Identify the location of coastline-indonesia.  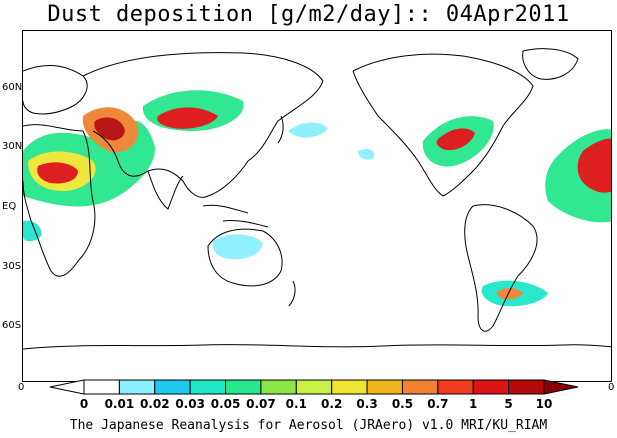
(235, 216).